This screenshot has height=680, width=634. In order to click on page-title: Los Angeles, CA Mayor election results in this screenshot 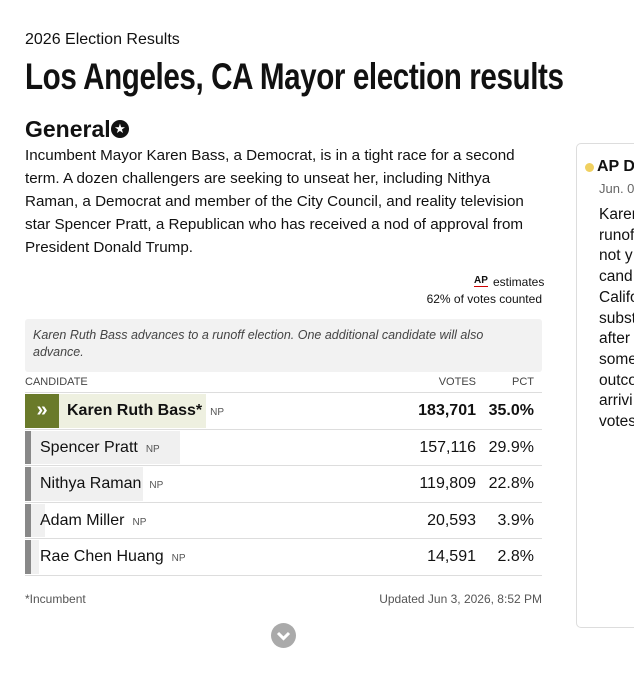, I will do `click(294, 76)`.